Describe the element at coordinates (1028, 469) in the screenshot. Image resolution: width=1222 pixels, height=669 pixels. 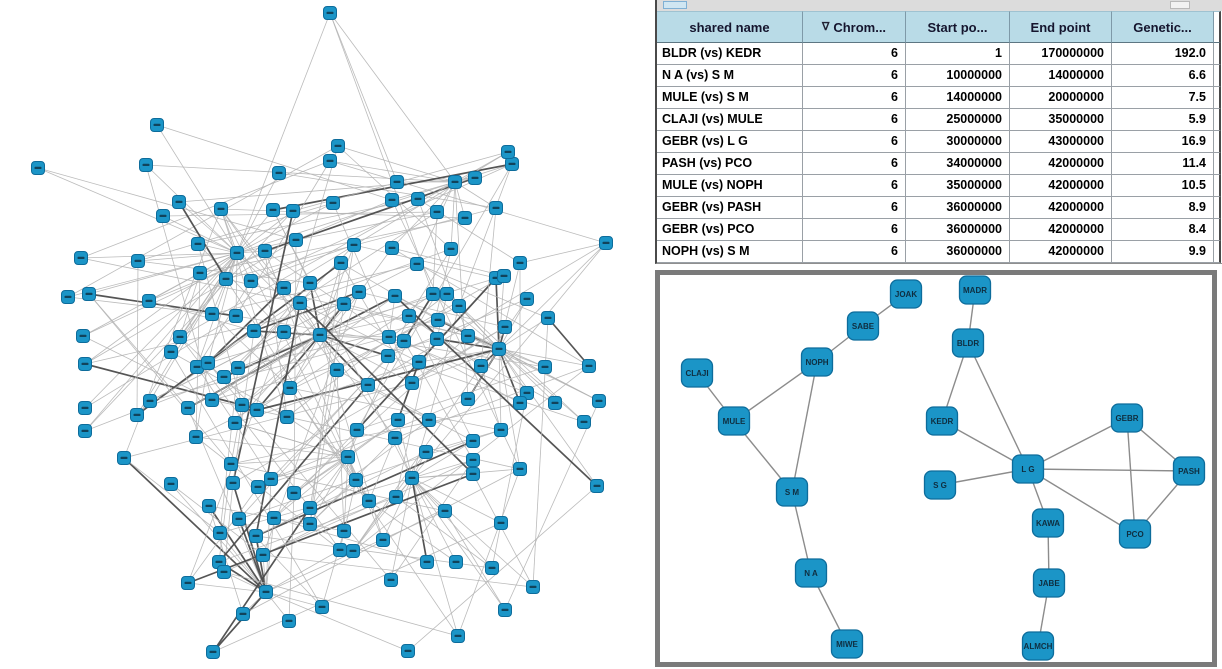
I see `detail-node-l-g: L G` at that location.